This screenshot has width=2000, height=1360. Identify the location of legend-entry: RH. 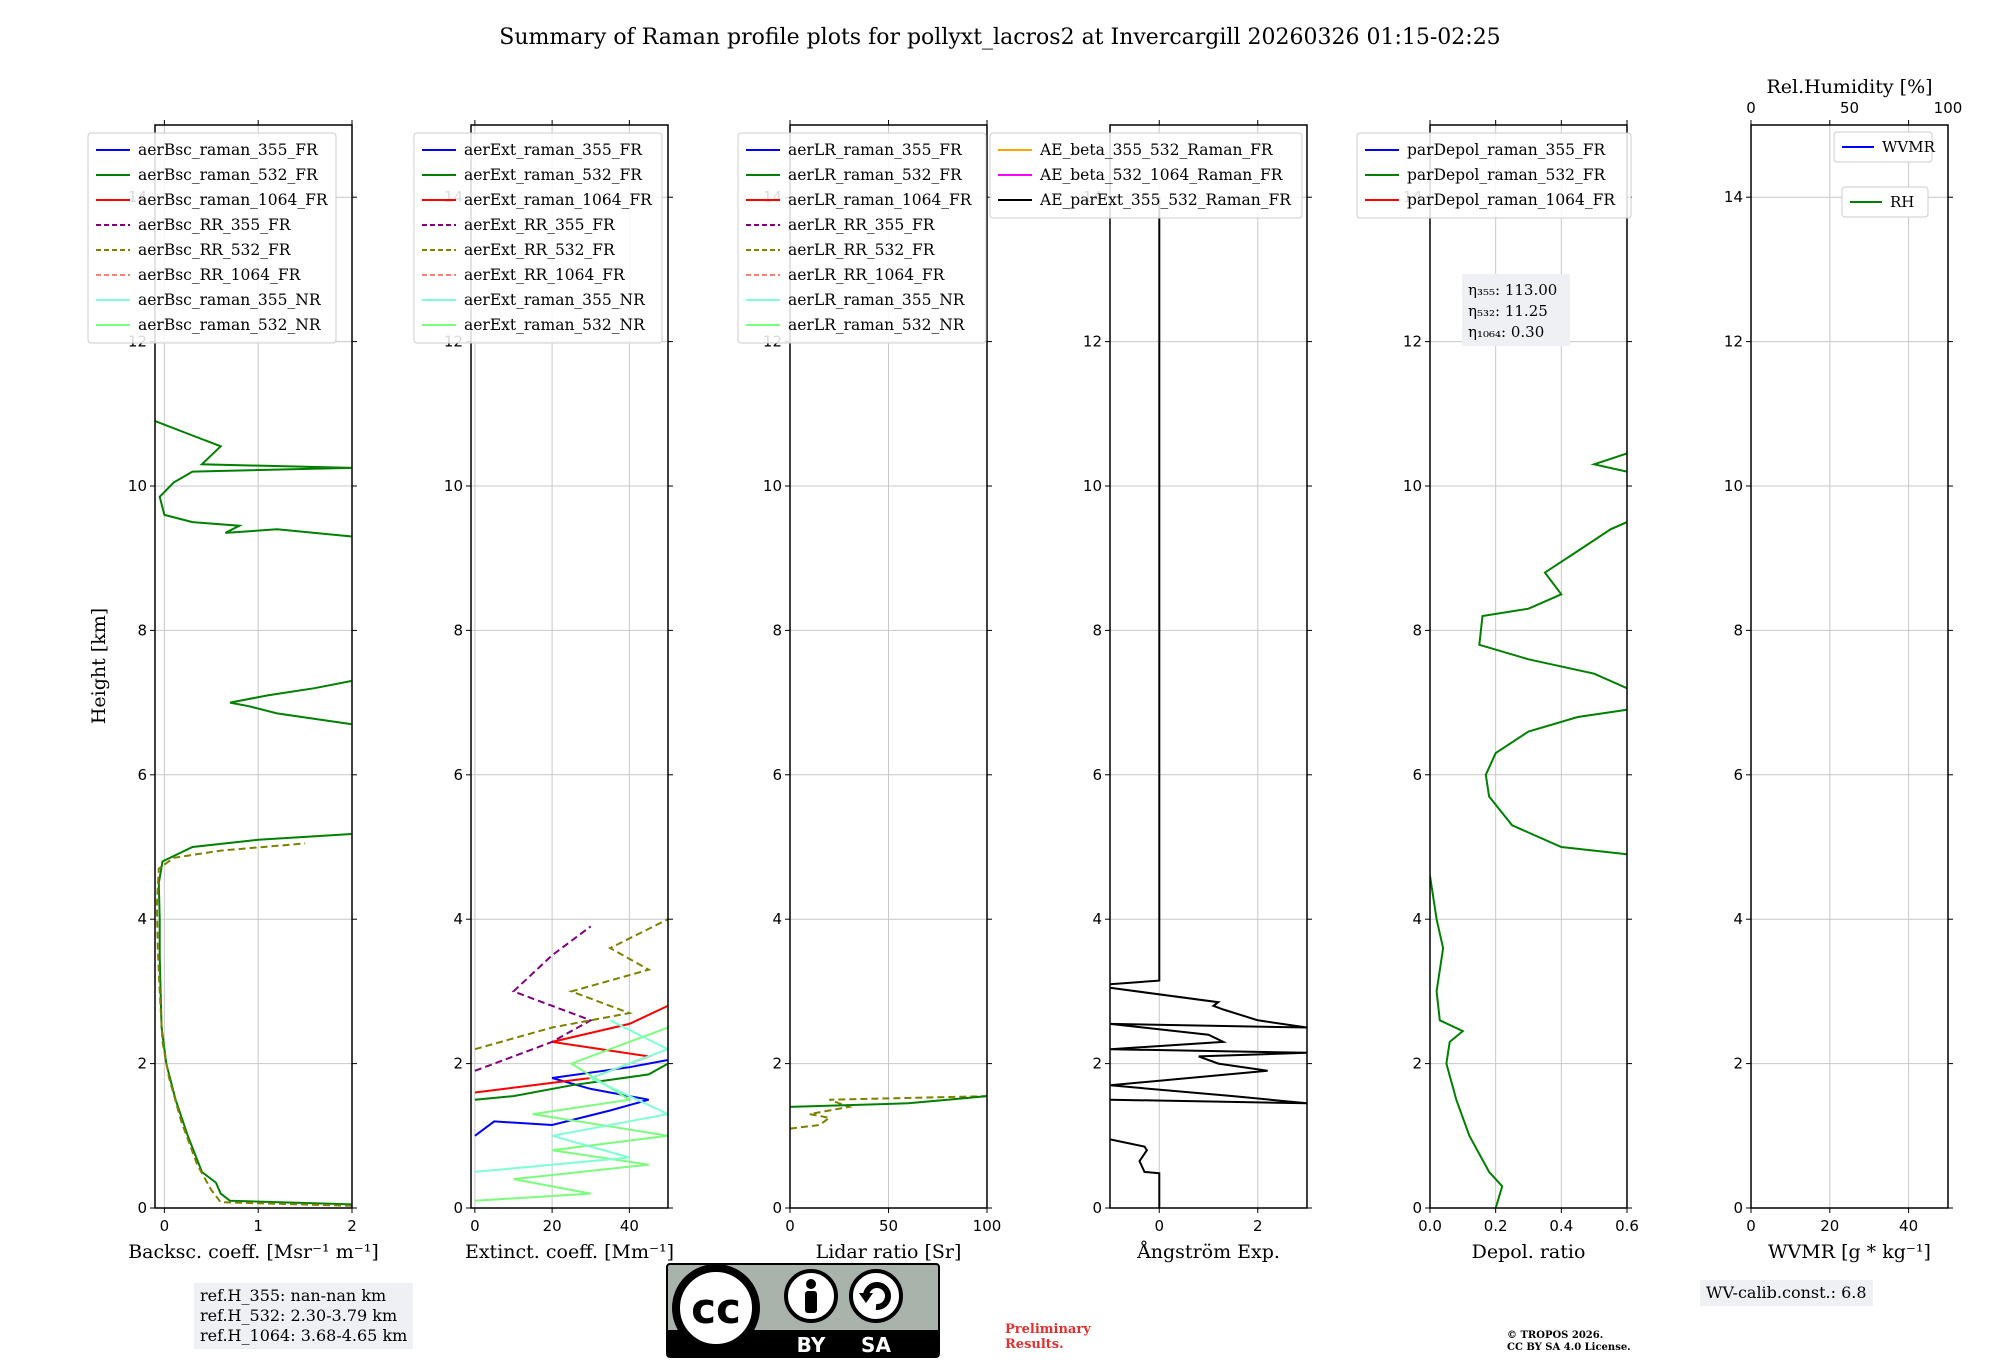
(1902, 202).